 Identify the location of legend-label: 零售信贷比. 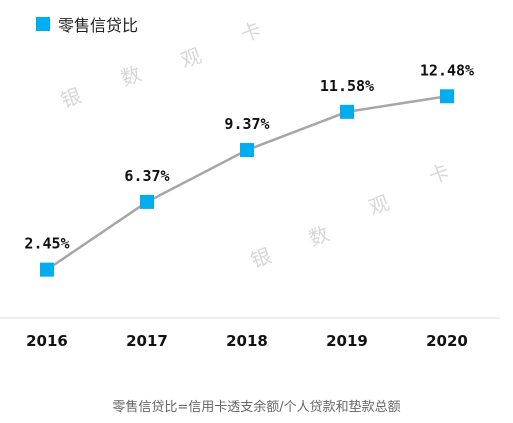
(98, 25).